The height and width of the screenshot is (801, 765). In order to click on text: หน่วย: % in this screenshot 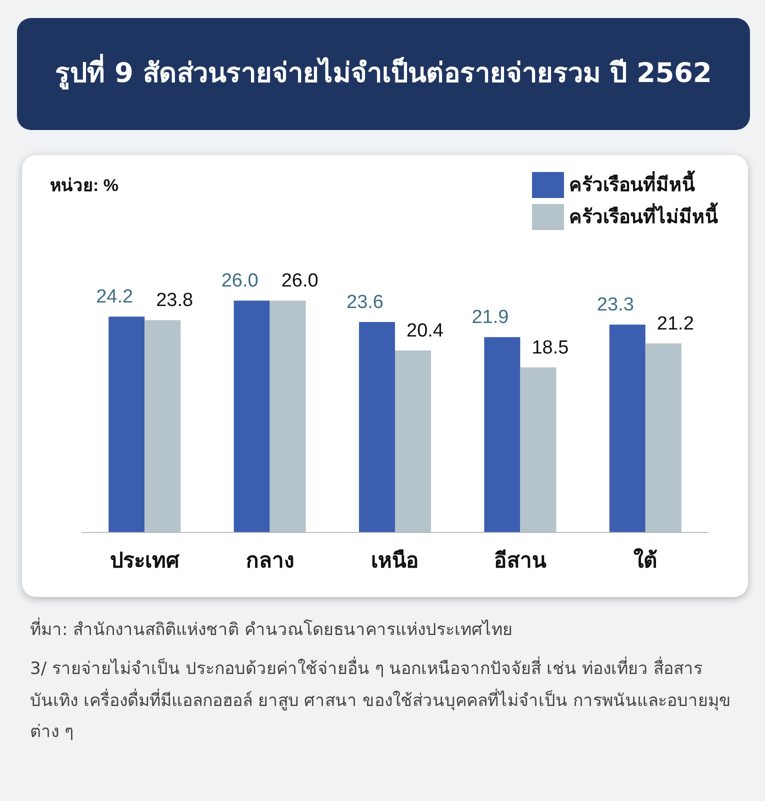, I will do `click(84, 185)`.